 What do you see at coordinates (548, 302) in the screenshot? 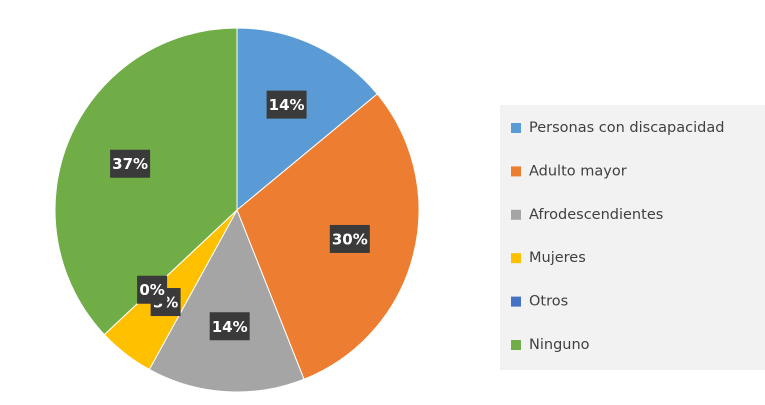
I see `legend-label: Otros` at bounding box center [548, 302].